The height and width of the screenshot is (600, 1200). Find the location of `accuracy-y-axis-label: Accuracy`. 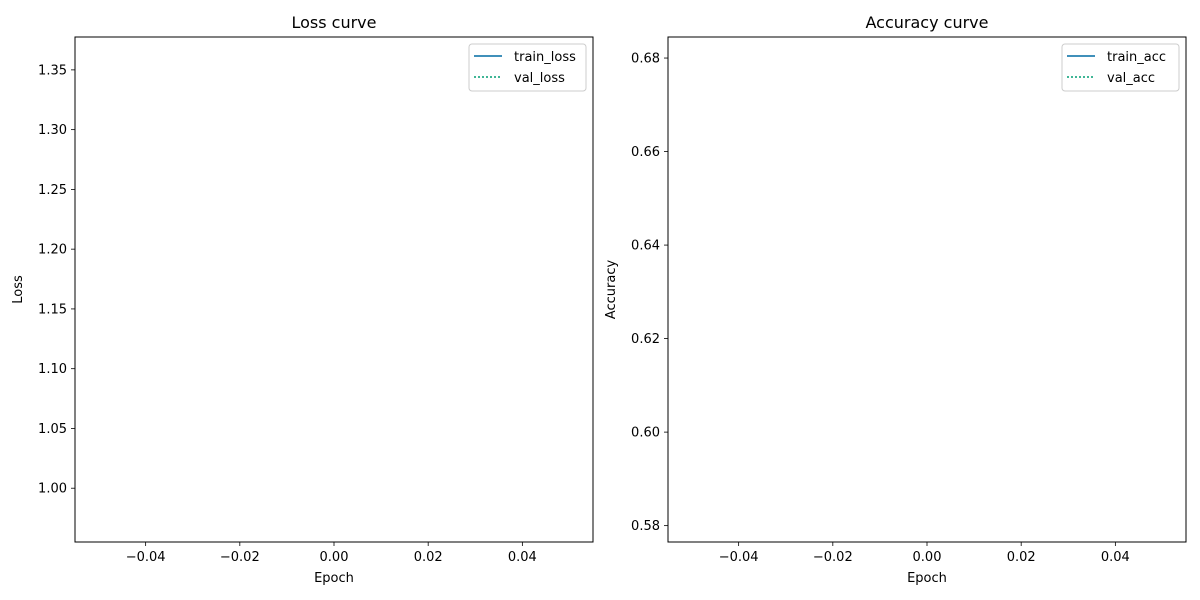

accuracy-y-axis-label: Accuracy is located at coordinates (611, 290).